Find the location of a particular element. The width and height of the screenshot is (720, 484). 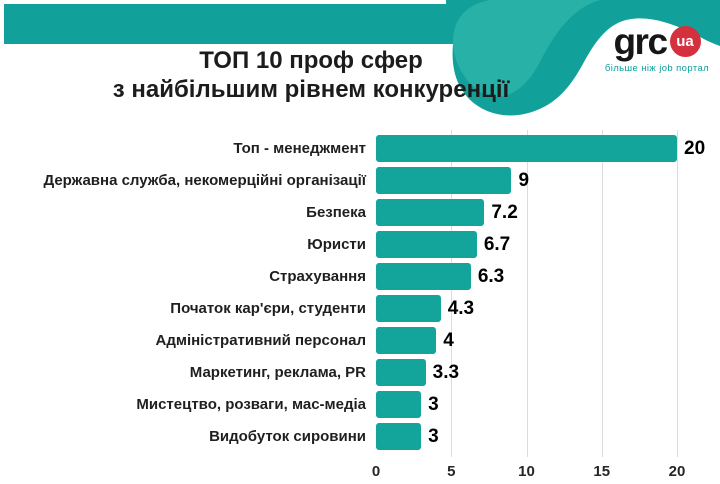

chart-row: Маркетинг, реклама, PR 3.3 is located at coordinates (360, 372).